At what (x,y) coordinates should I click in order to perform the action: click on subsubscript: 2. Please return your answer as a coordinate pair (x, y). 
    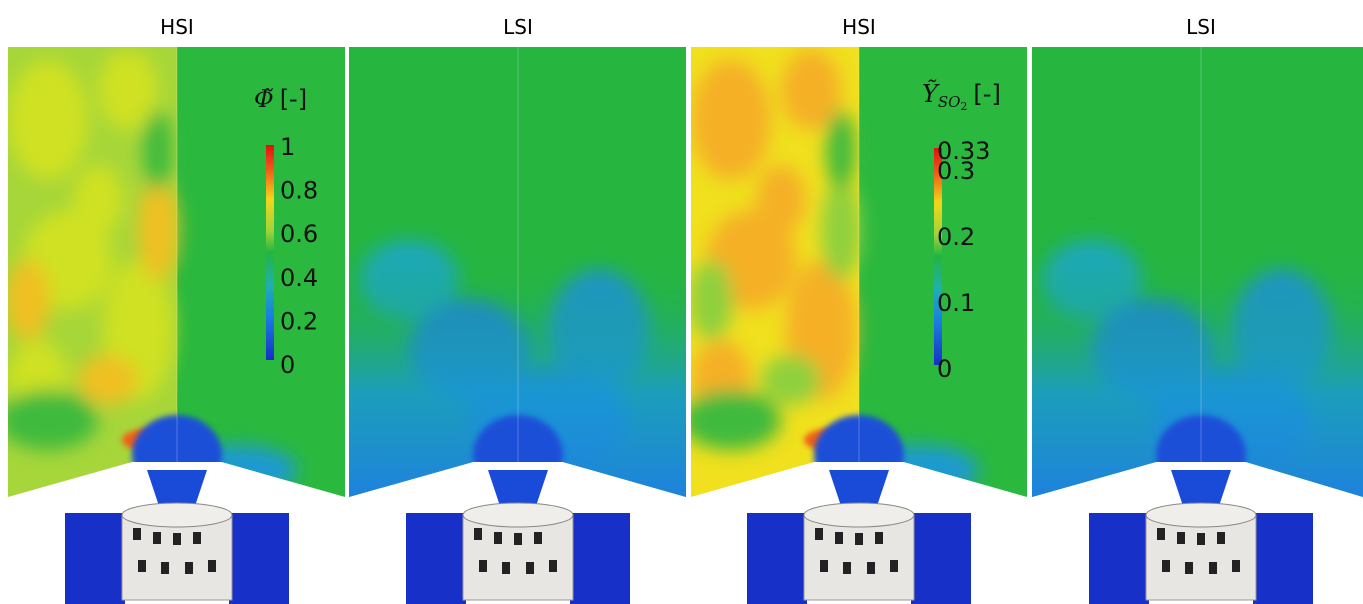
    Looking at the image, I should click on (963, 106).